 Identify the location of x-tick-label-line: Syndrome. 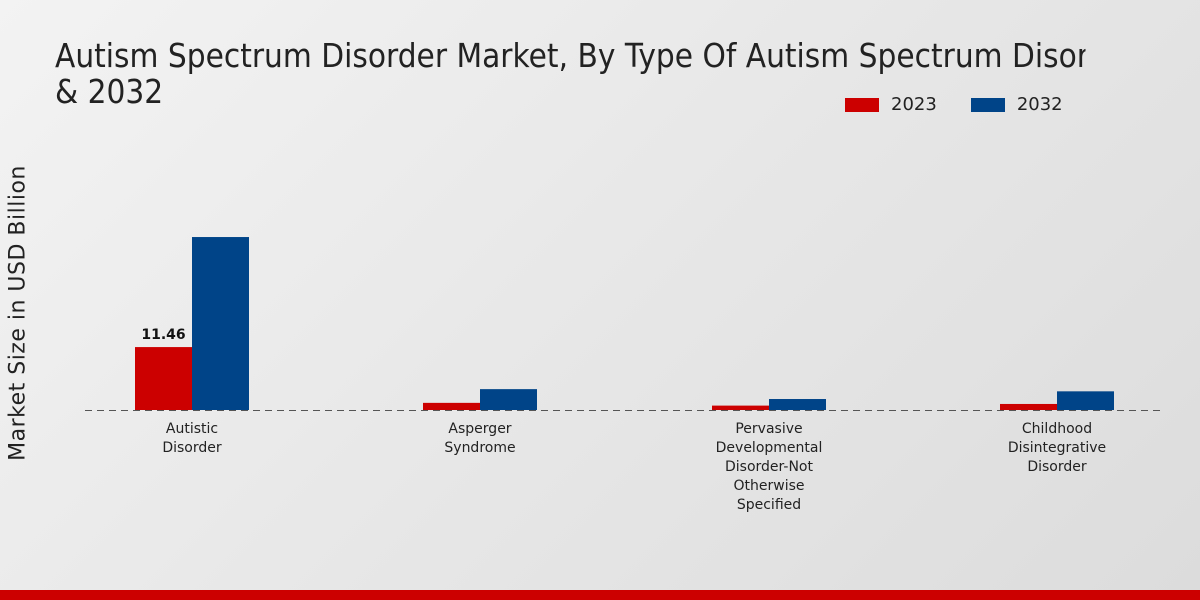
(479, 448).